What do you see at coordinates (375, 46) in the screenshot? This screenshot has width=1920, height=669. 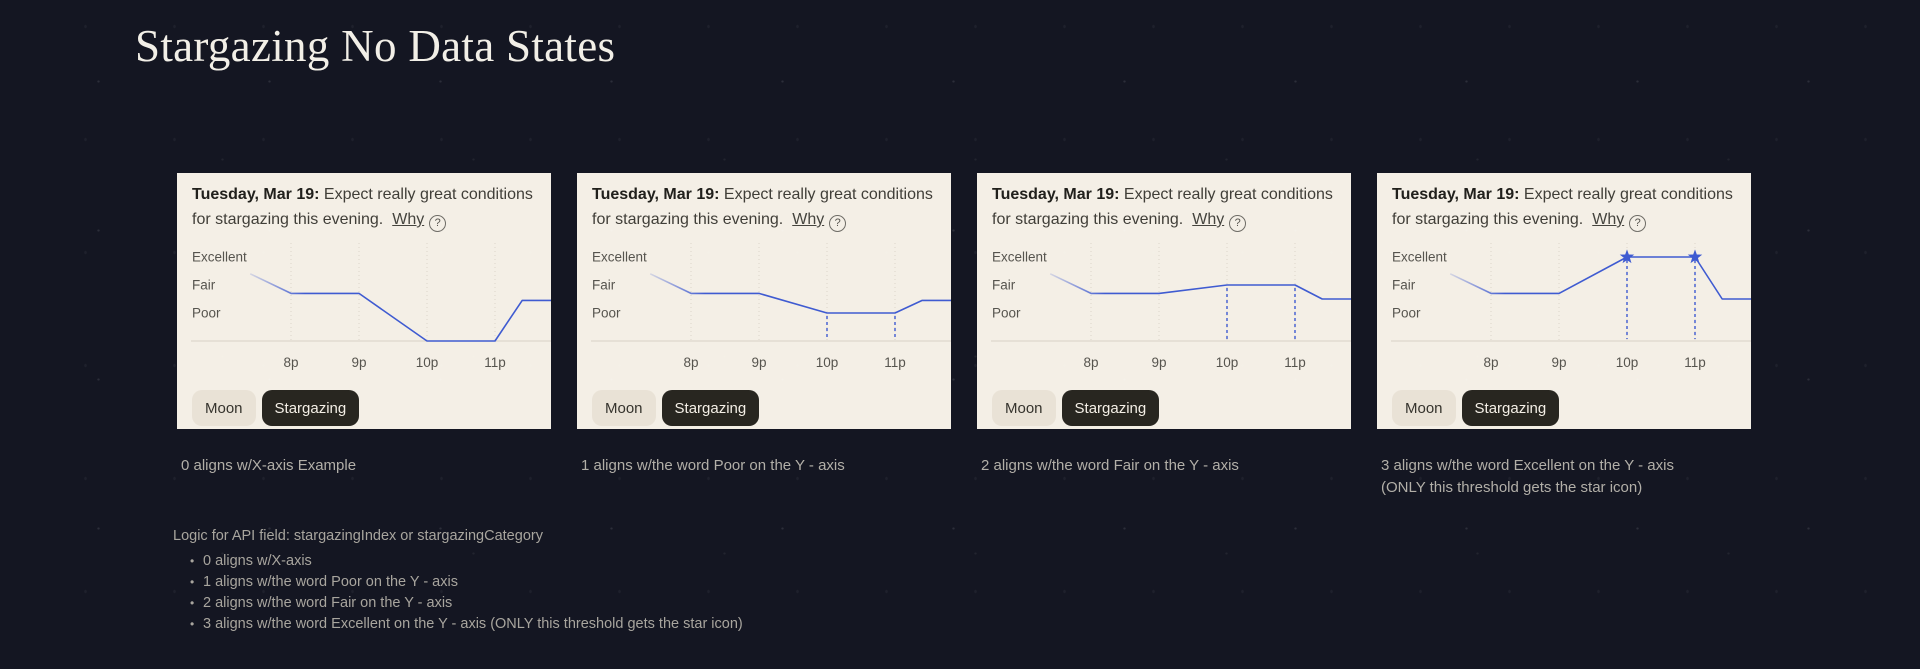 I see `page-title: Stargazing No Data States` at bounding box center [375, 46].